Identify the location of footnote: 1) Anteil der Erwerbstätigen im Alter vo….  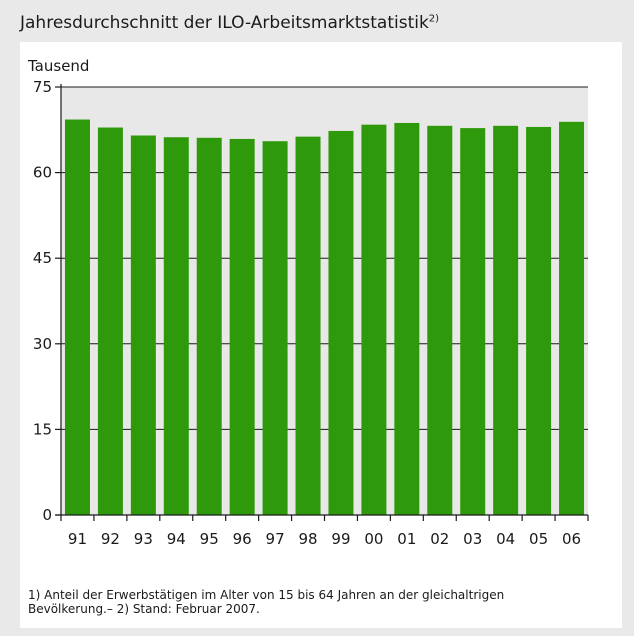
(318, 602).